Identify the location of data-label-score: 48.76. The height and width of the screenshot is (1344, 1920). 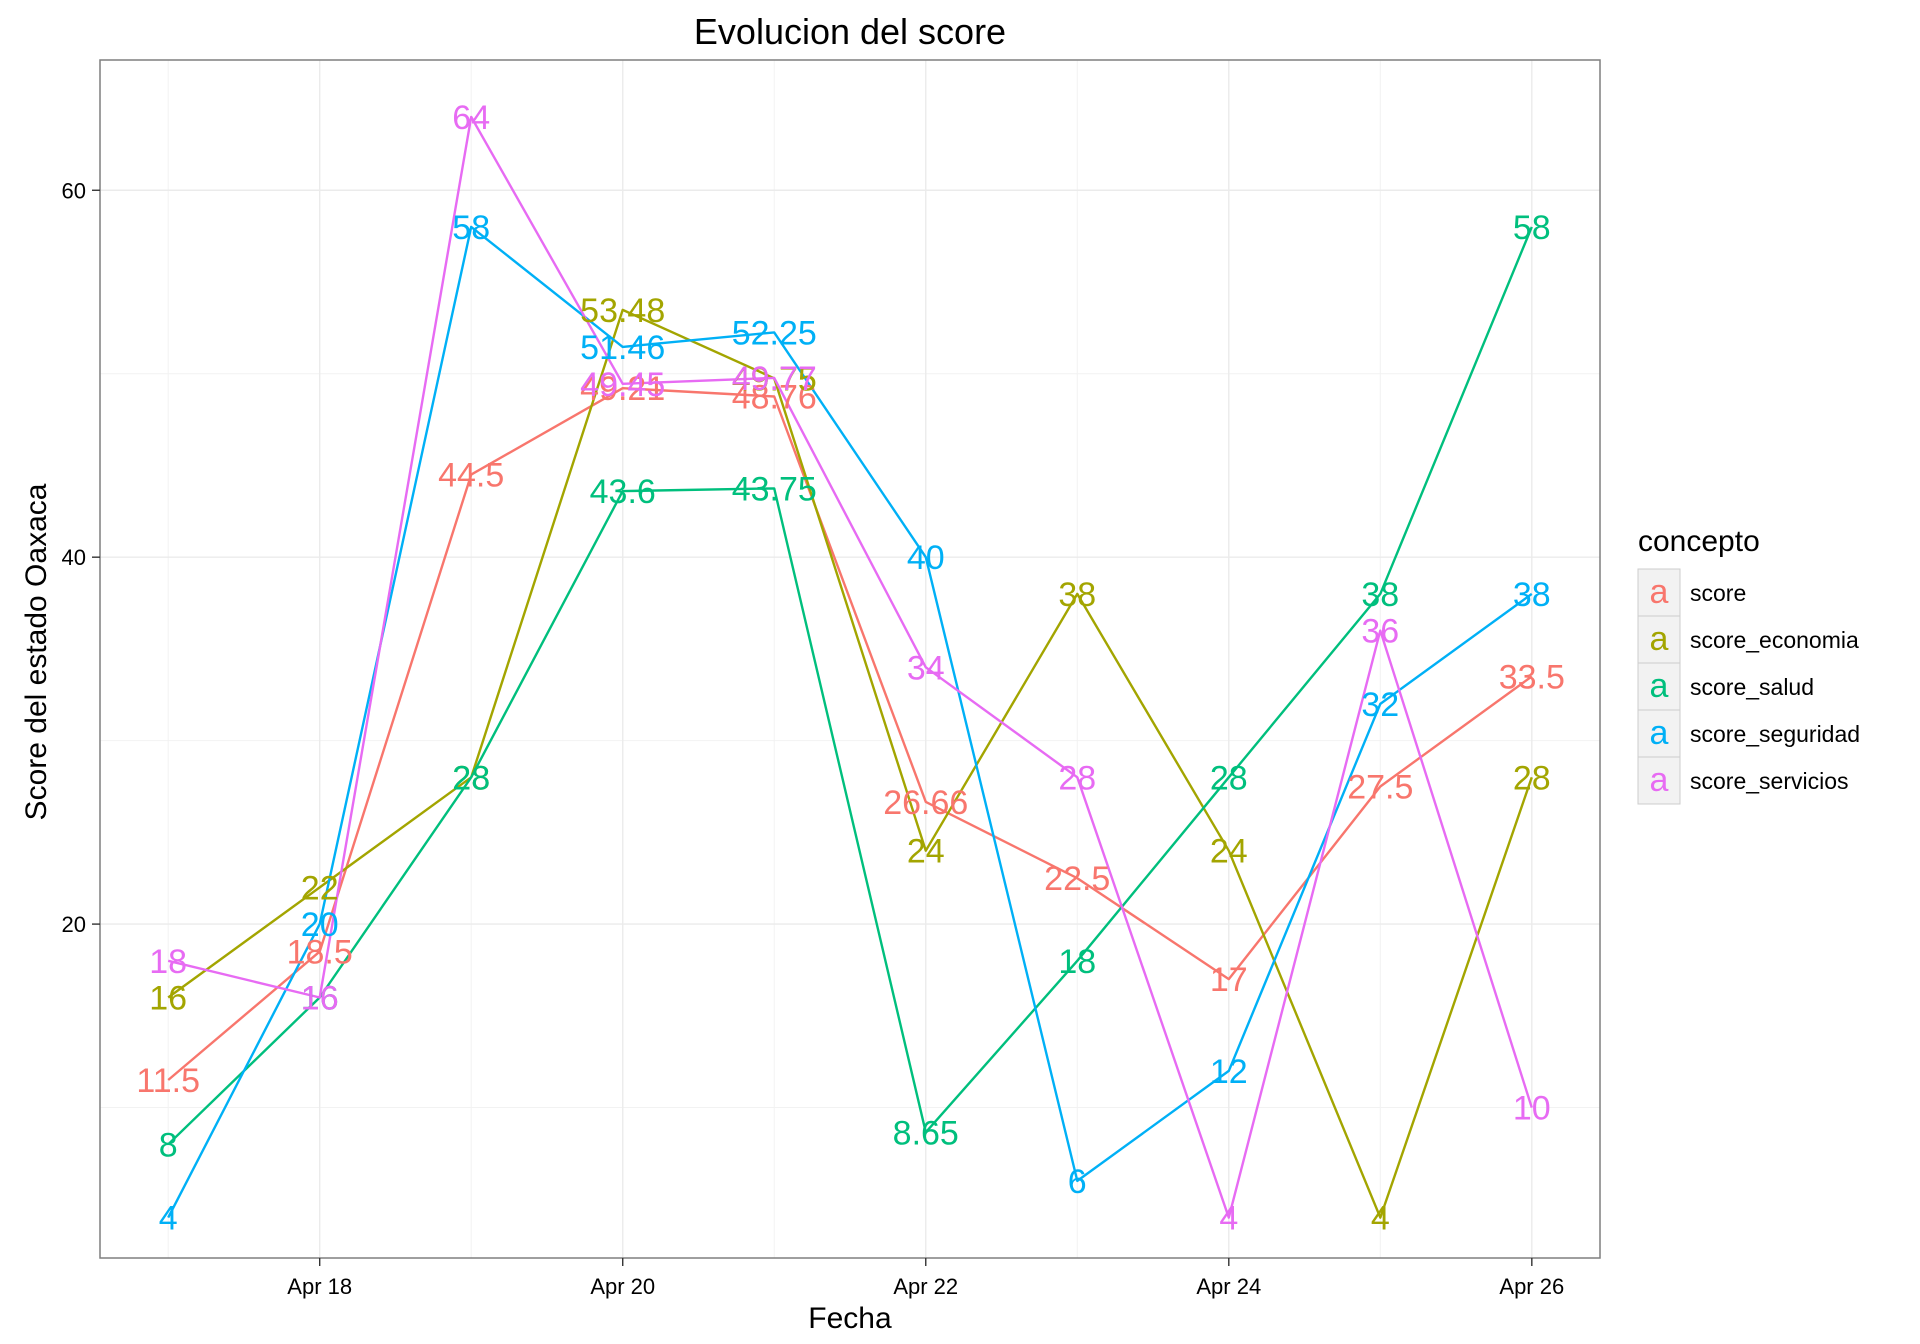
(774, 397).